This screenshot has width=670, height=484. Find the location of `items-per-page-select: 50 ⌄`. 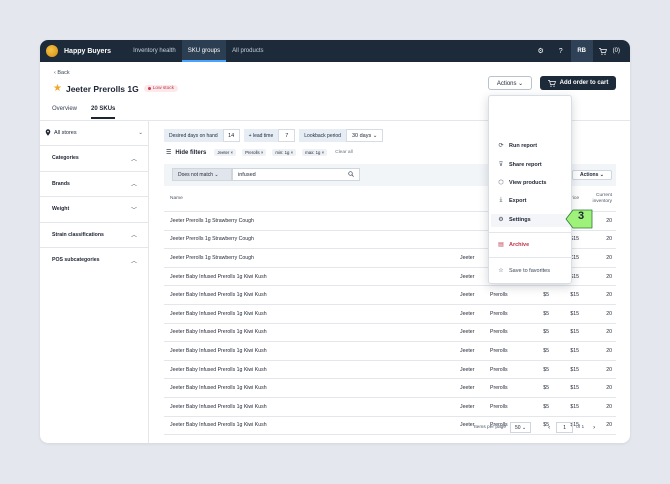

items-per-page-select: 50 ⌄ is located at coordinates (521, 427).